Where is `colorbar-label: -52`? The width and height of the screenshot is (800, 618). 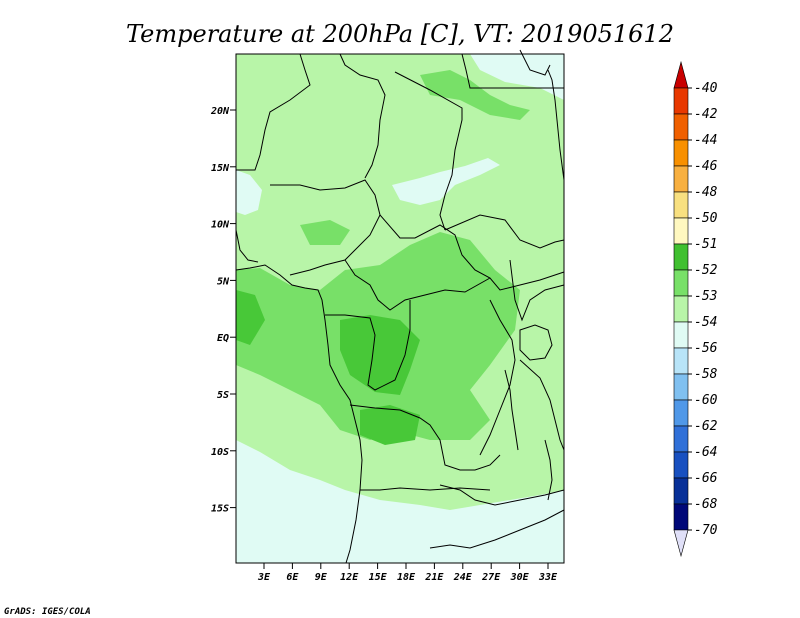
colorbar-label: -52 is located at coordinates (706, 270).